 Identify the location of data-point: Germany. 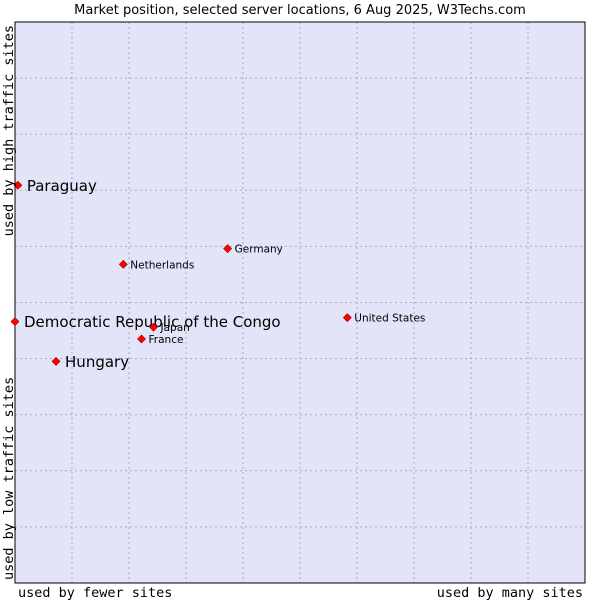
(253, 250).